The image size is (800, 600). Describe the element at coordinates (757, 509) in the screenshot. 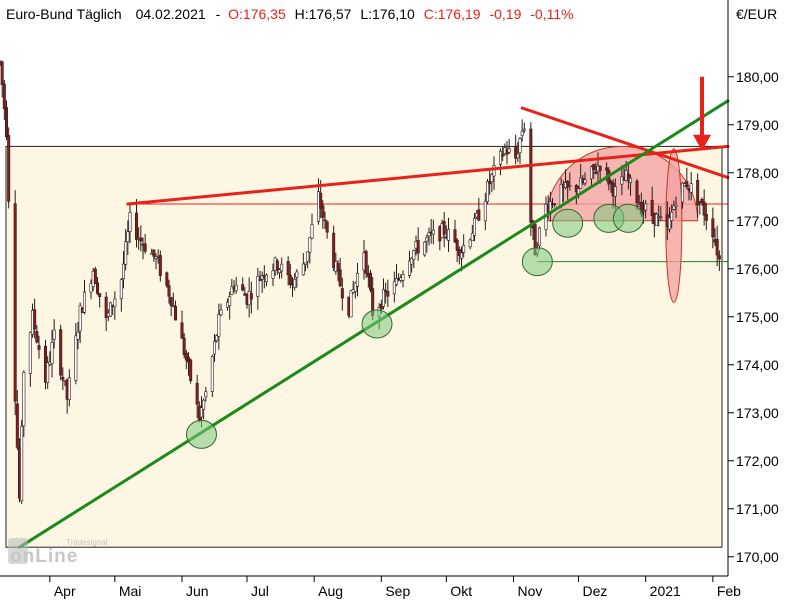

I see `y-tick-label: 171,00` at that location.